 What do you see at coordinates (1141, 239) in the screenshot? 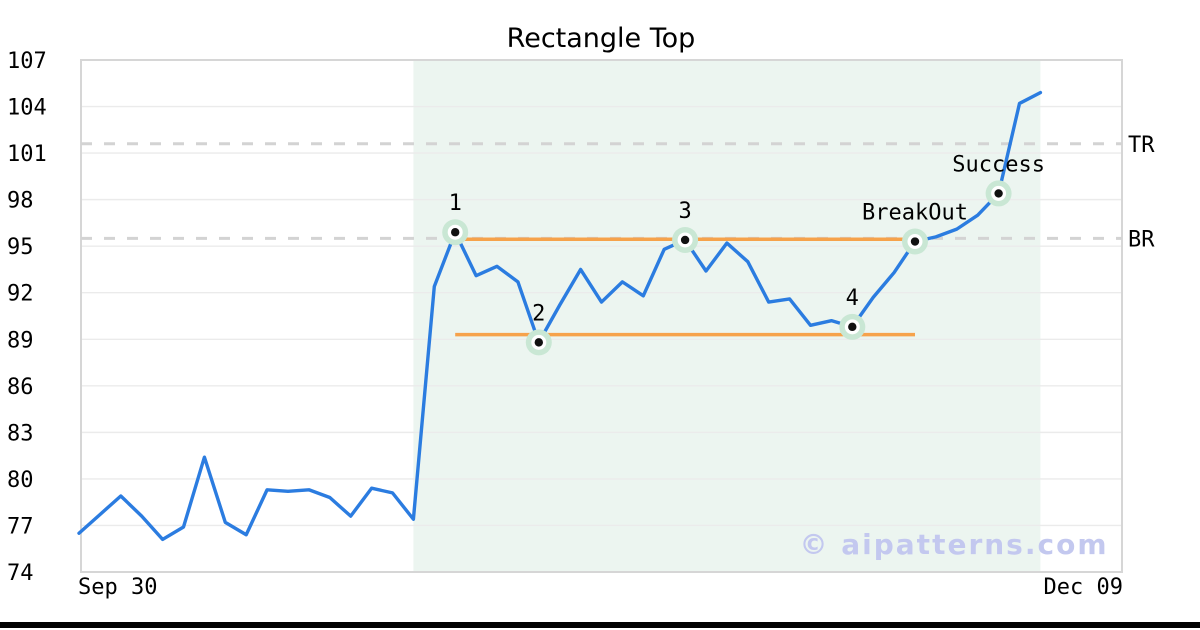
I see `ref-label-br: BR` at bounding box center [1141, 239].